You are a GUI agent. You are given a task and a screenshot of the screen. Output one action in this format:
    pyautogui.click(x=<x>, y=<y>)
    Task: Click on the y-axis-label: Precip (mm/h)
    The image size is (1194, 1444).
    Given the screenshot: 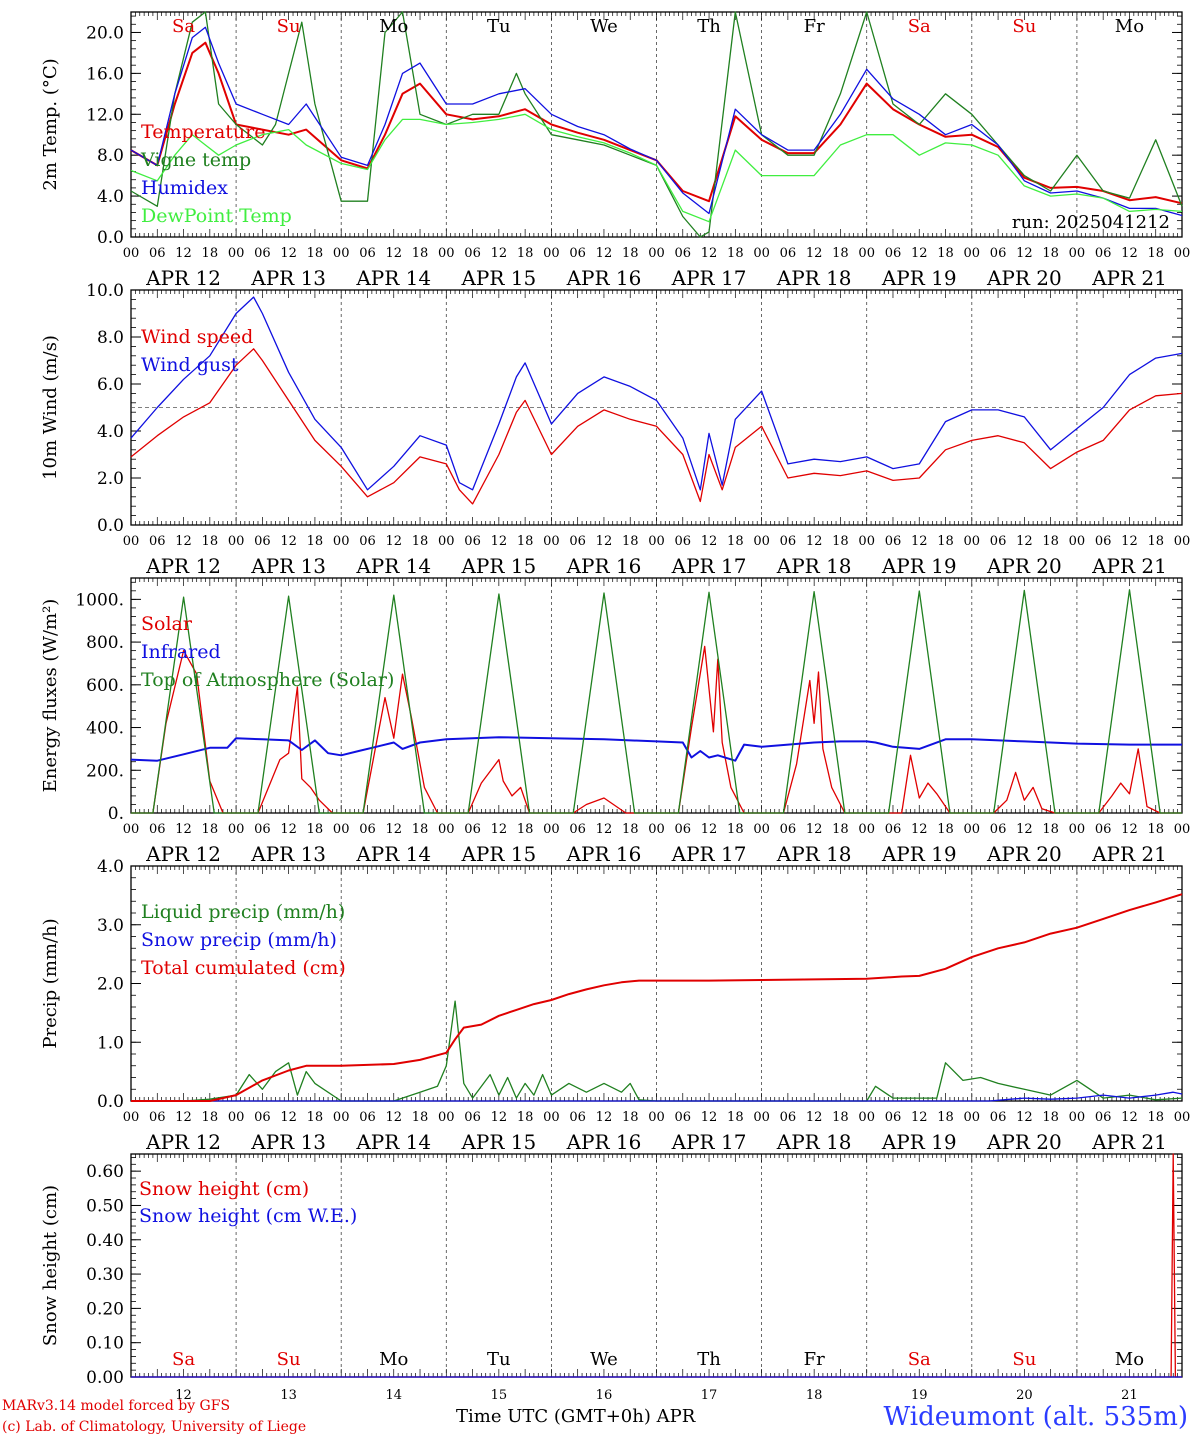 What is the action you would take?
    pyautogui.click(x=50, y=983)
    